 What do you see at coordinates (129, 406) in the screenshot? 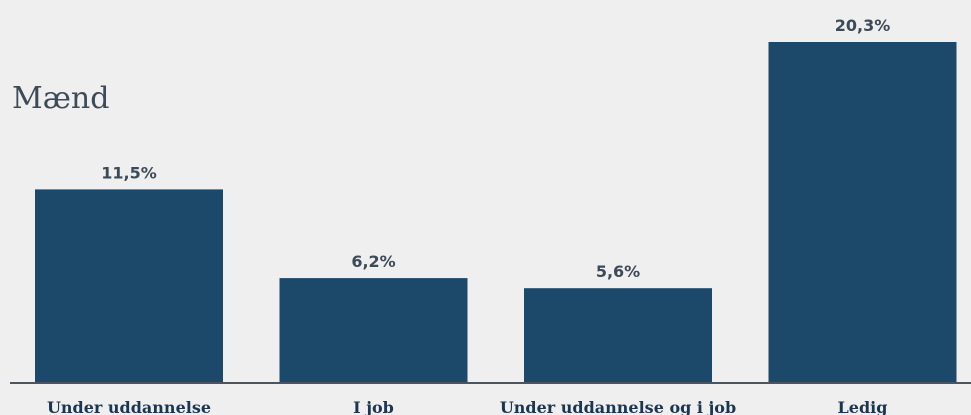
I see `category-label-1: Under uddannelse` at bounding box center [129, 406].